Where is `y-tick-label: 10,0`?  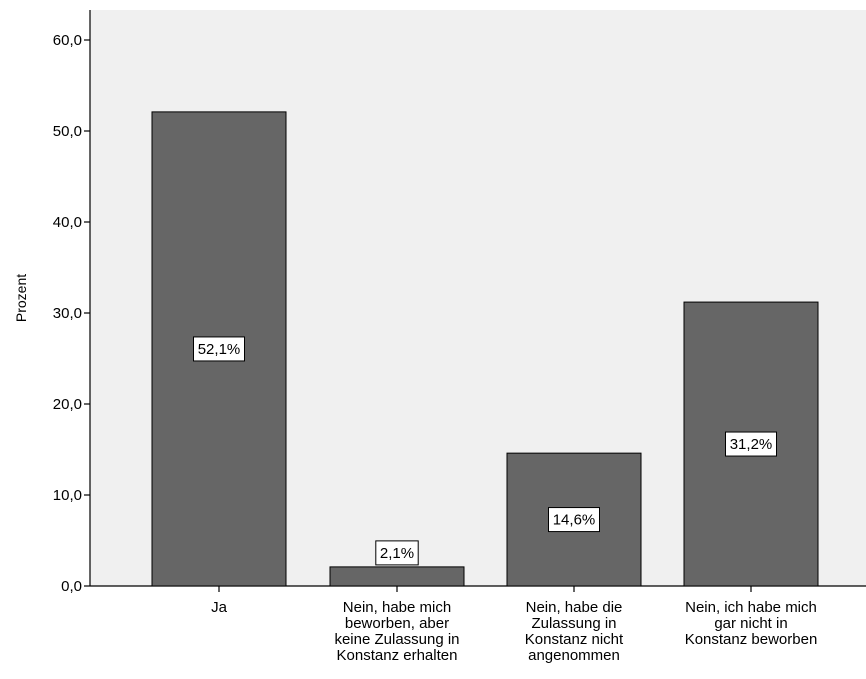
y-tick-label: 10,0 is located at coordinates (67, 495).